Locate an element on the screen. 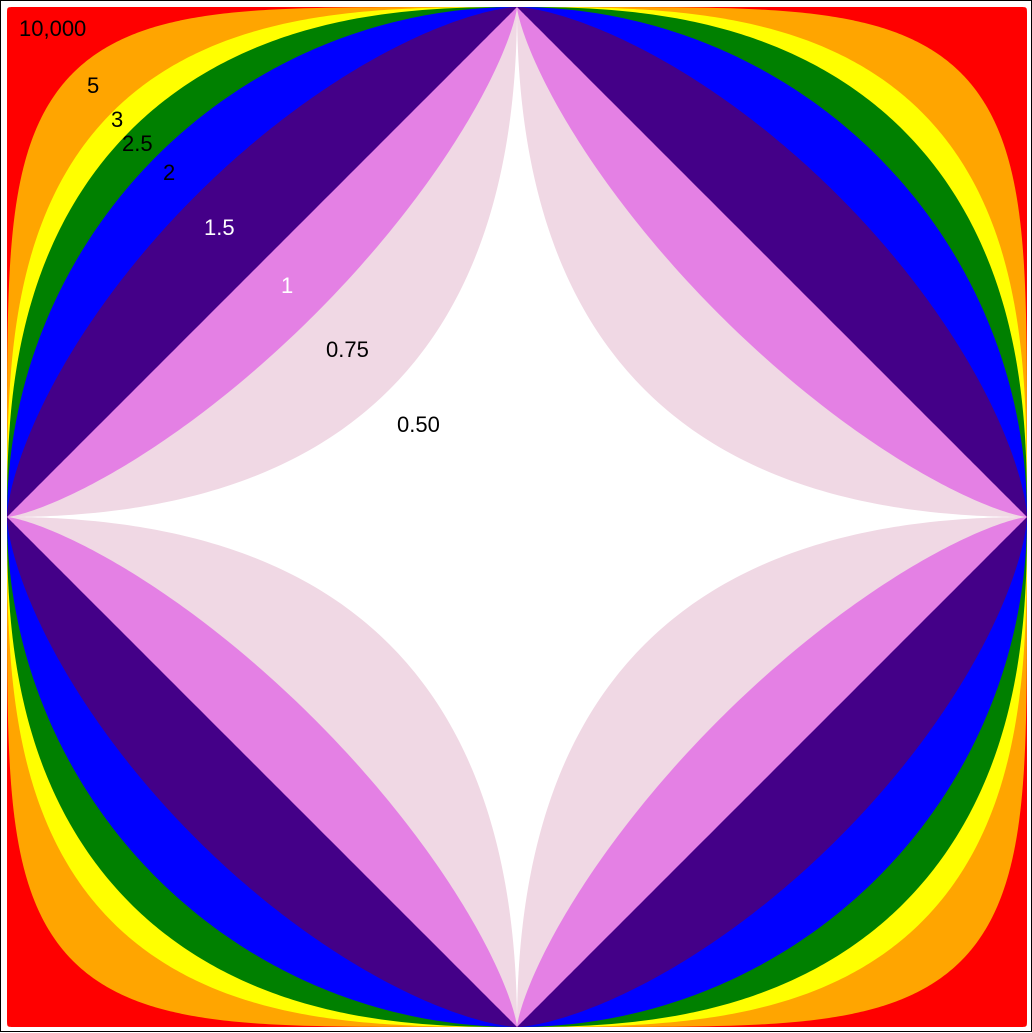 The width and height of the screenshot is (1032, 1033). label-exponent-1-5: 1.5 is located at coordinates (219, 227).